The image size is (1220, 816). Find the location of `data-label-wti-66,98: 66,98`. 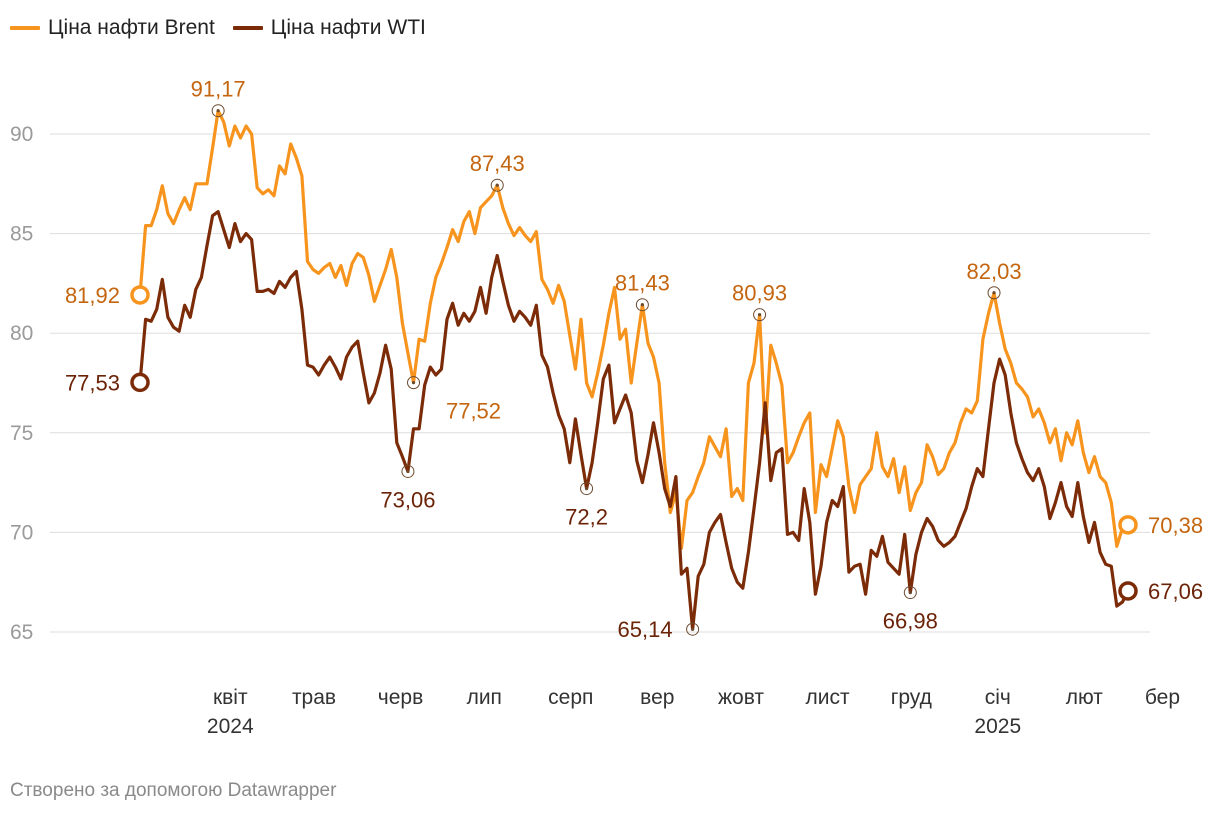

data-label-wti-66,98: 66,98 is located at coordinates (910, 621).